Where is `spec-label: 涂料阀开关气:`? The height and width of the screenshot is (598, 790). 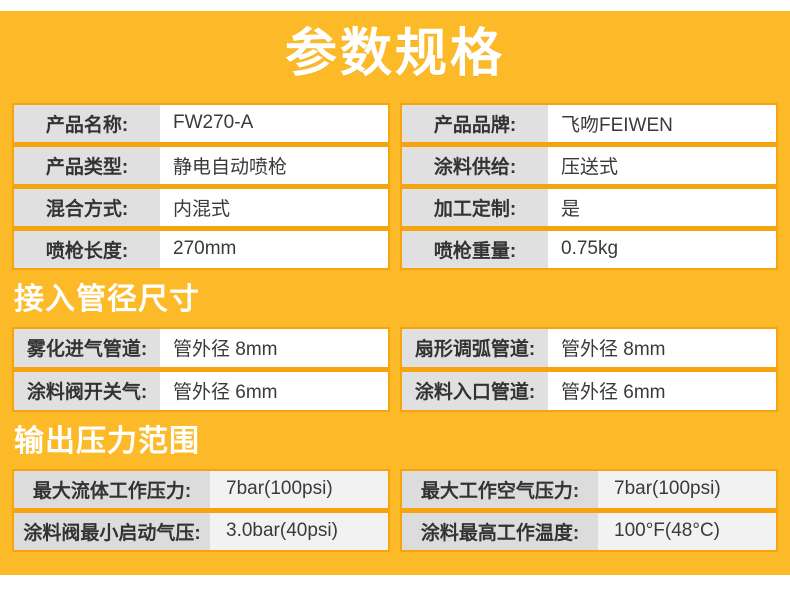
spec-label: 涂料阀开关气: is located at coordinates (87, 390).